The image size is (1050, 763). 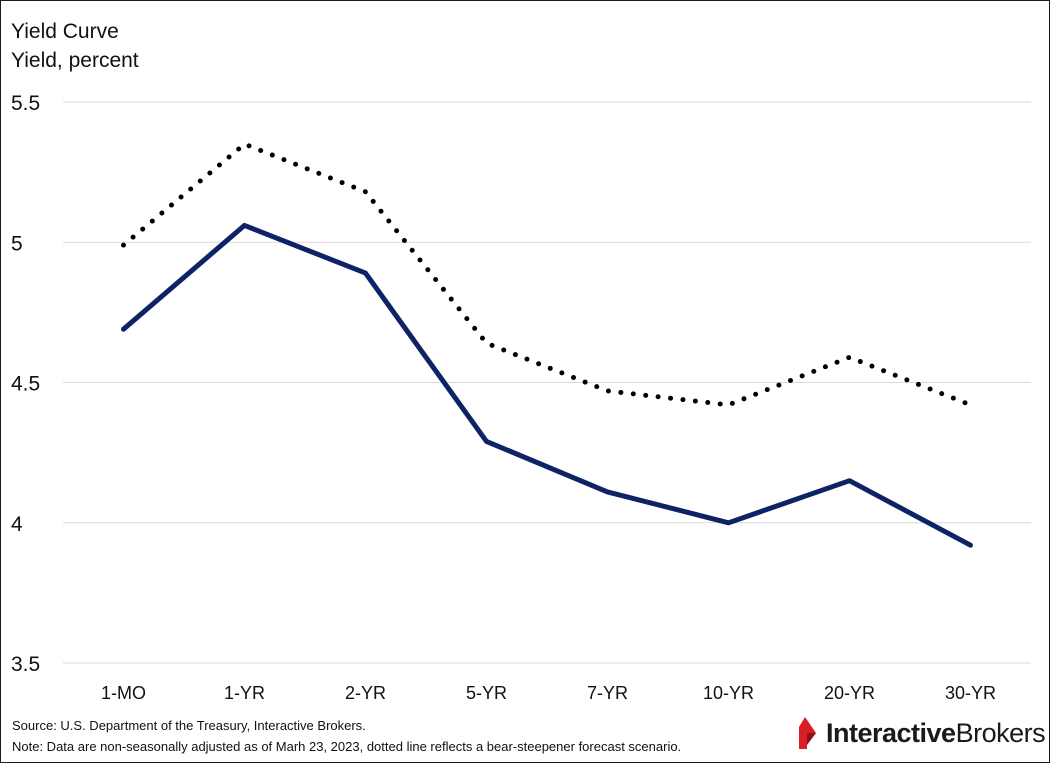 What do you see at coordinates (850, 357) in the screenshot?
I see `forecast-point-20-YR` at bounding box center [850, 357].